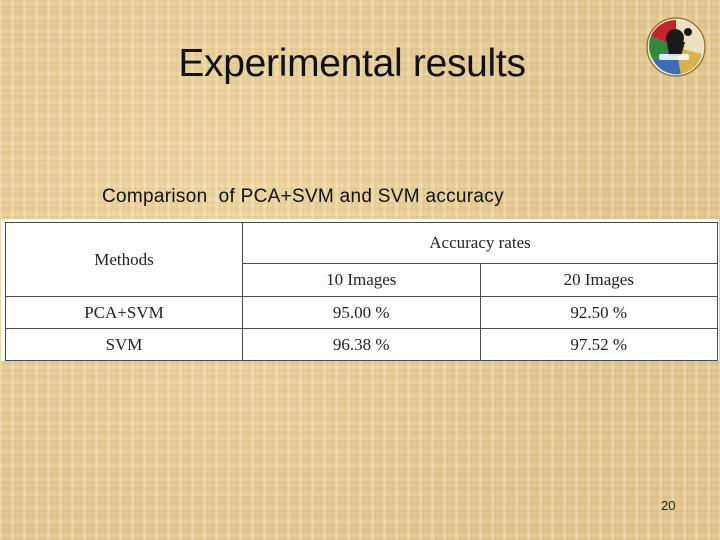  What do you see at coordinates (676, 47) in the screenshot?
I see `university-crest-icon` at bounding box center [676, 47].